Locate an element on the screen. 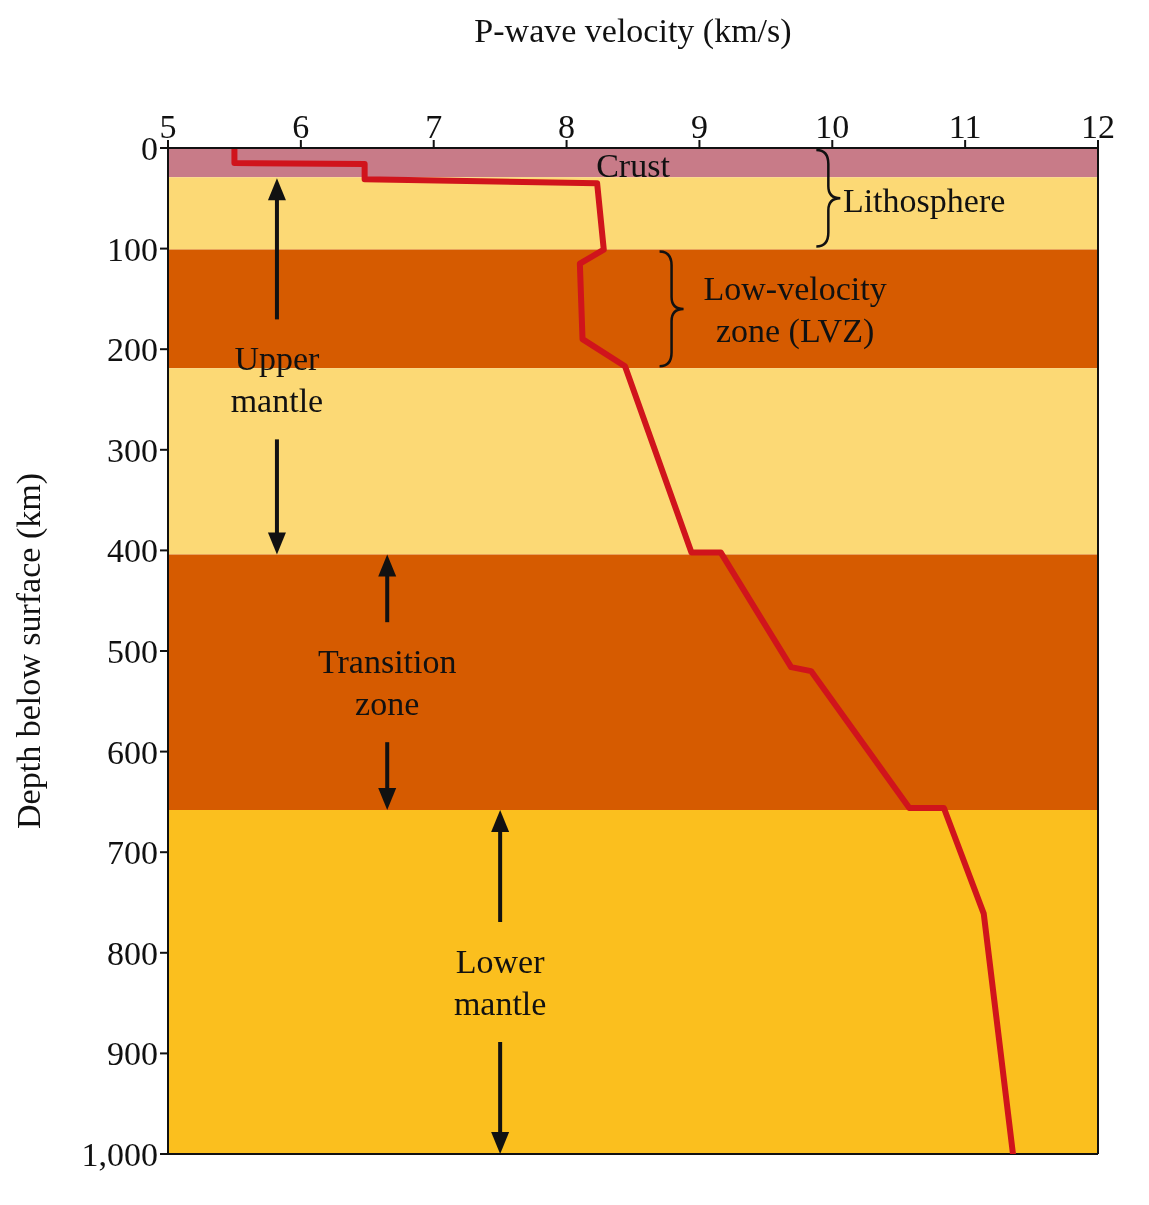  band-label: Transition zone is located at coordinates (387, 682).